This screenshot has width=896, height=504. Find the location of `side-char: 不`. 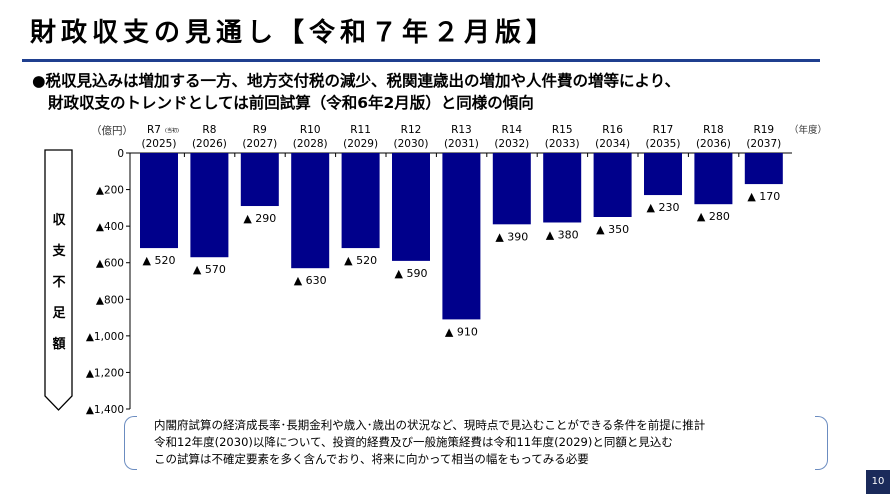

side-char: 不 is located at coordinates (59, 282).